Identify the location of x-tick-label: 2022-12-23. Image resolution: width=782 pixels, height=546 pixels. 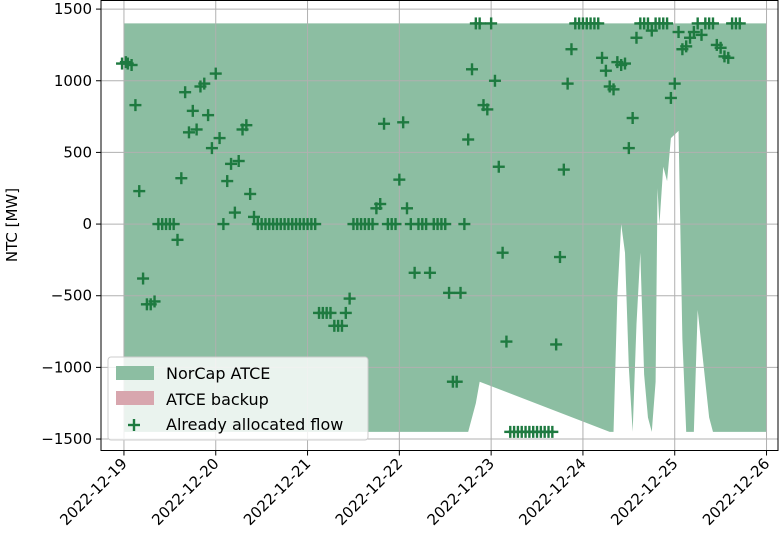
(461, 492).